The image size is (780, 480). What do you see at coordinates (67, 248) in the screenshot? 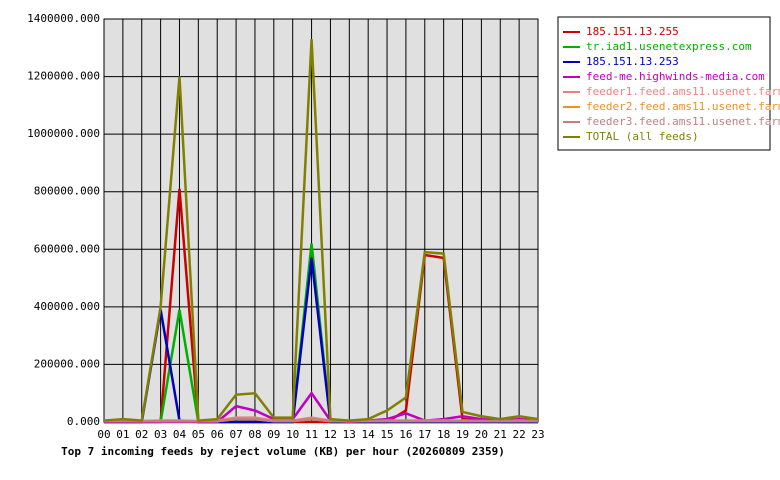
I see `y-tick-label: 600000.000` at bounding box center [67, 248].